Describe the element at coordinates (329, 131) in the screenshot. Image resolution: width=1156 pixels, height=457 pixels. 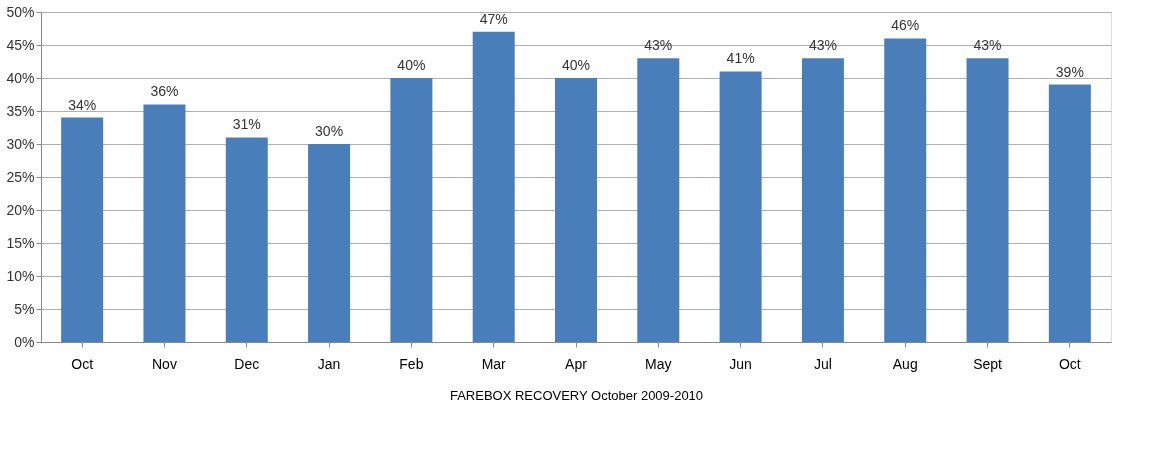
I see `data-label: 30%` at that location.